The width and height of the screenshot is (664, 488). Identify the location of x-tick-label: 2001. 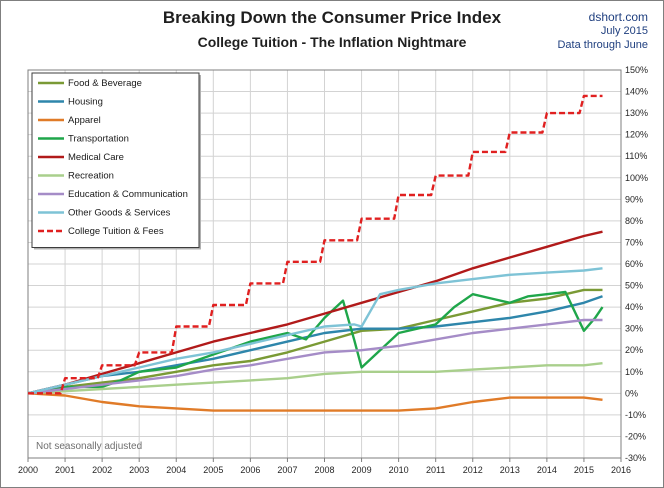
(65, 470).